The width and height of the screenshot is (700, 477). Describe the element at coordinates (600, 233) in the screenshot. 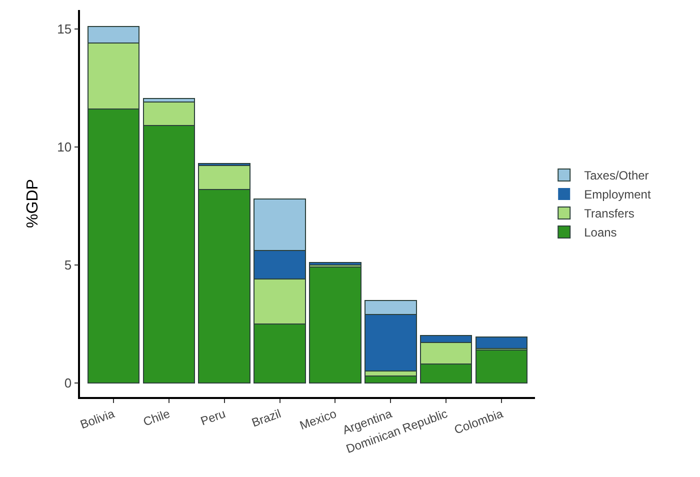

I see `legend-label: Loans` at that location.